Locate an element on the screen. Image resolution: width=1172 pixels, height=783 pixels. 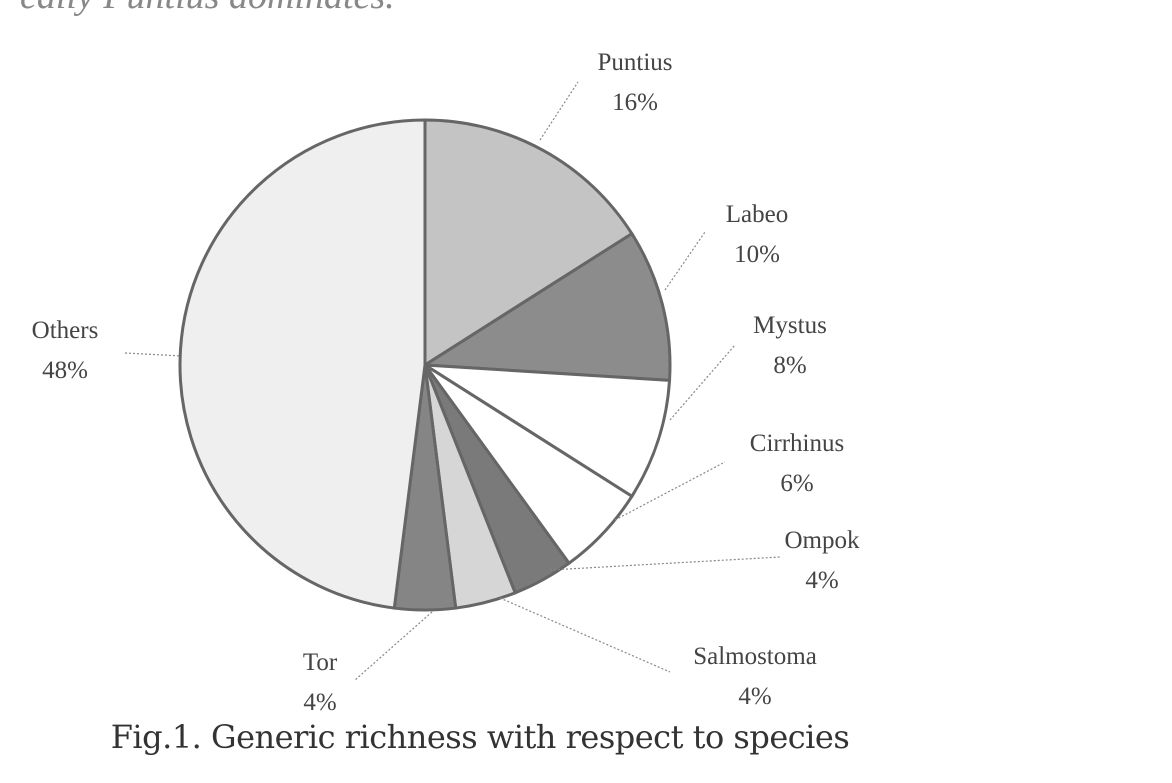
leader-line-ompok is located at coordinates (665, 563).